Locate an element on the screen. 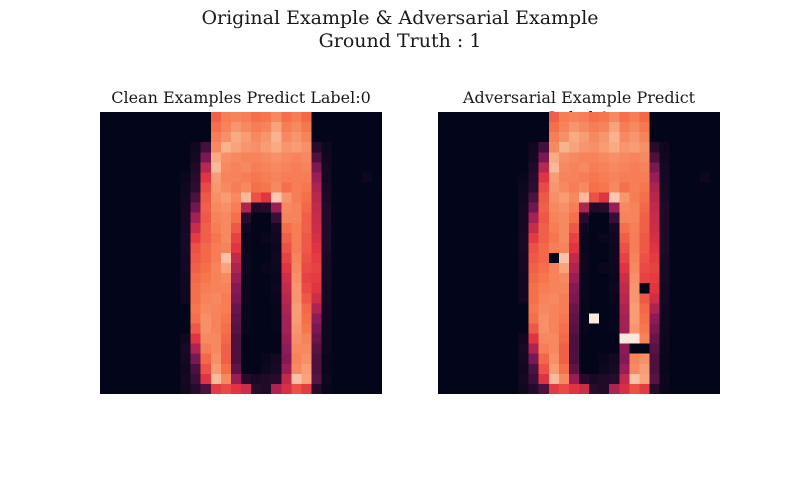 This screenshot has height=500, width=800. clean-cell-r18-c9 is located at coordinates (195, 298).